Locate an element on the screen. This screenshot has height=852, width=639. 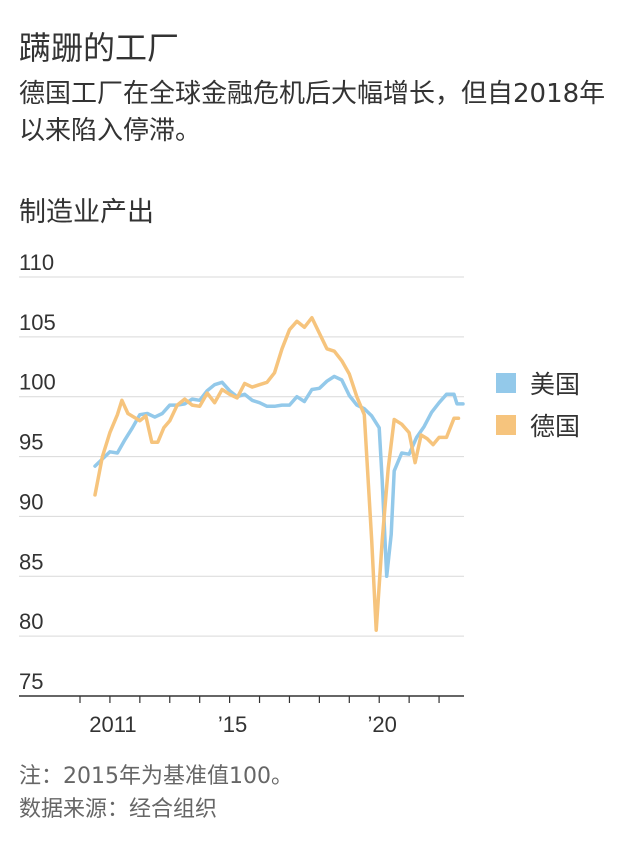
y-tick-label-105: 105 is located at coordinates (37, 322).